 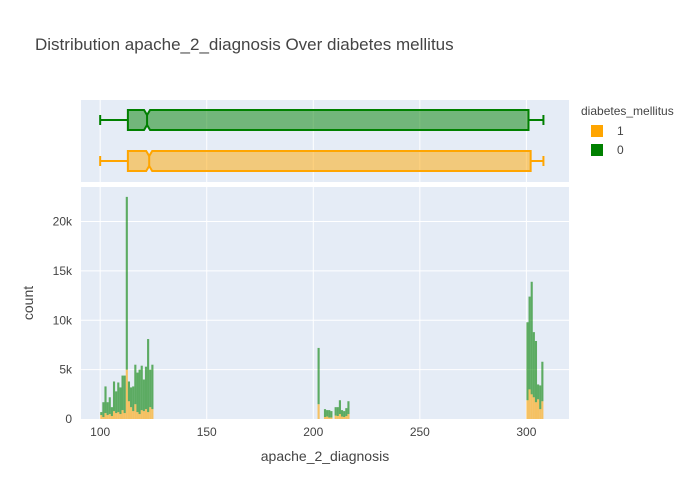 What do you see at coordinates (627, 130) in the screenshot?
I see `legend: diabetes_mellitus 1 0` at bounding box center [627, 130].